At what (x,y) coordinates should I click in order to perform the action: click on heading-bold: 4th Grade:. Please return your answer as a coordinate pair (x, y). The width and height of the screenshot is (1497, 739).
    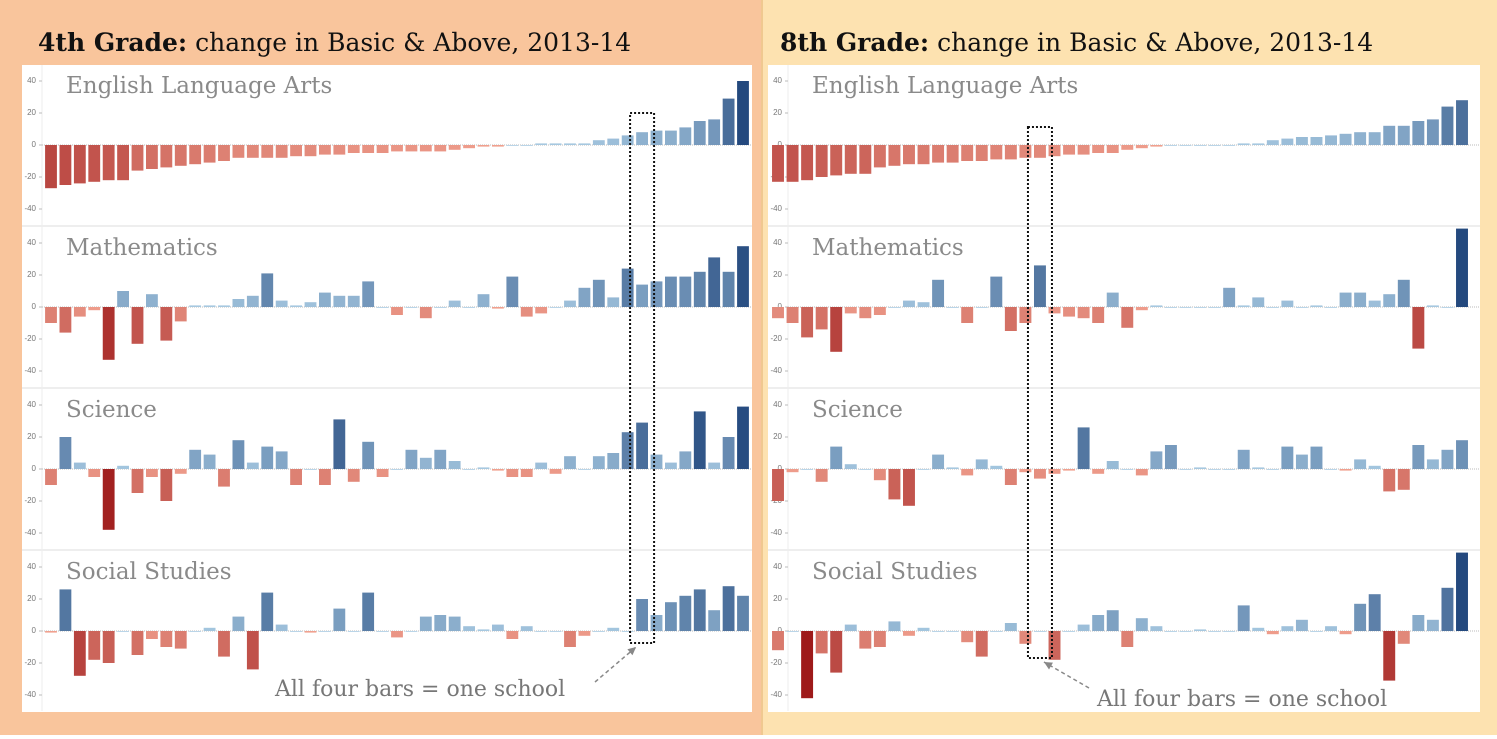
    Looking at the image, I should click on (112, 42).